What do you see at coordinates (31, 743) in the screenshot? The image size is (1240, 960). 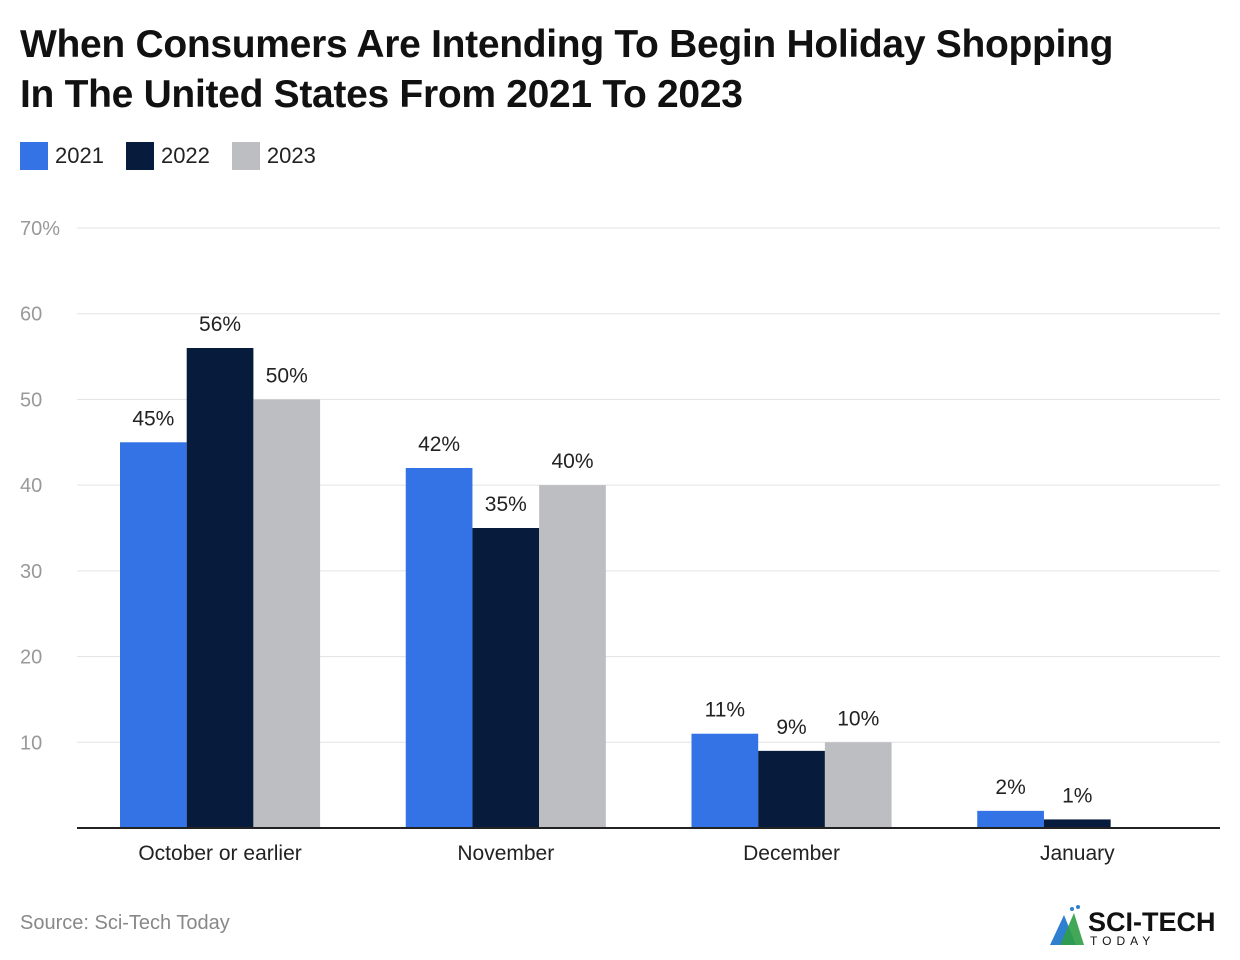 I see `y-tick-label: 10` at bounding box center [31, 743].